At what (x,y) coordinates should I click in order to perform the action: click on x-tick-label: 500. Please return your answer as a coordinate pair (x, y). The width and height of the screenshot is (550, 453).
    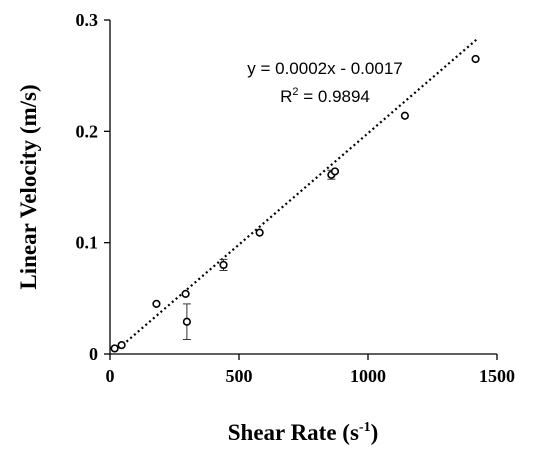
    Looking at the image, I should click on (239, 376).